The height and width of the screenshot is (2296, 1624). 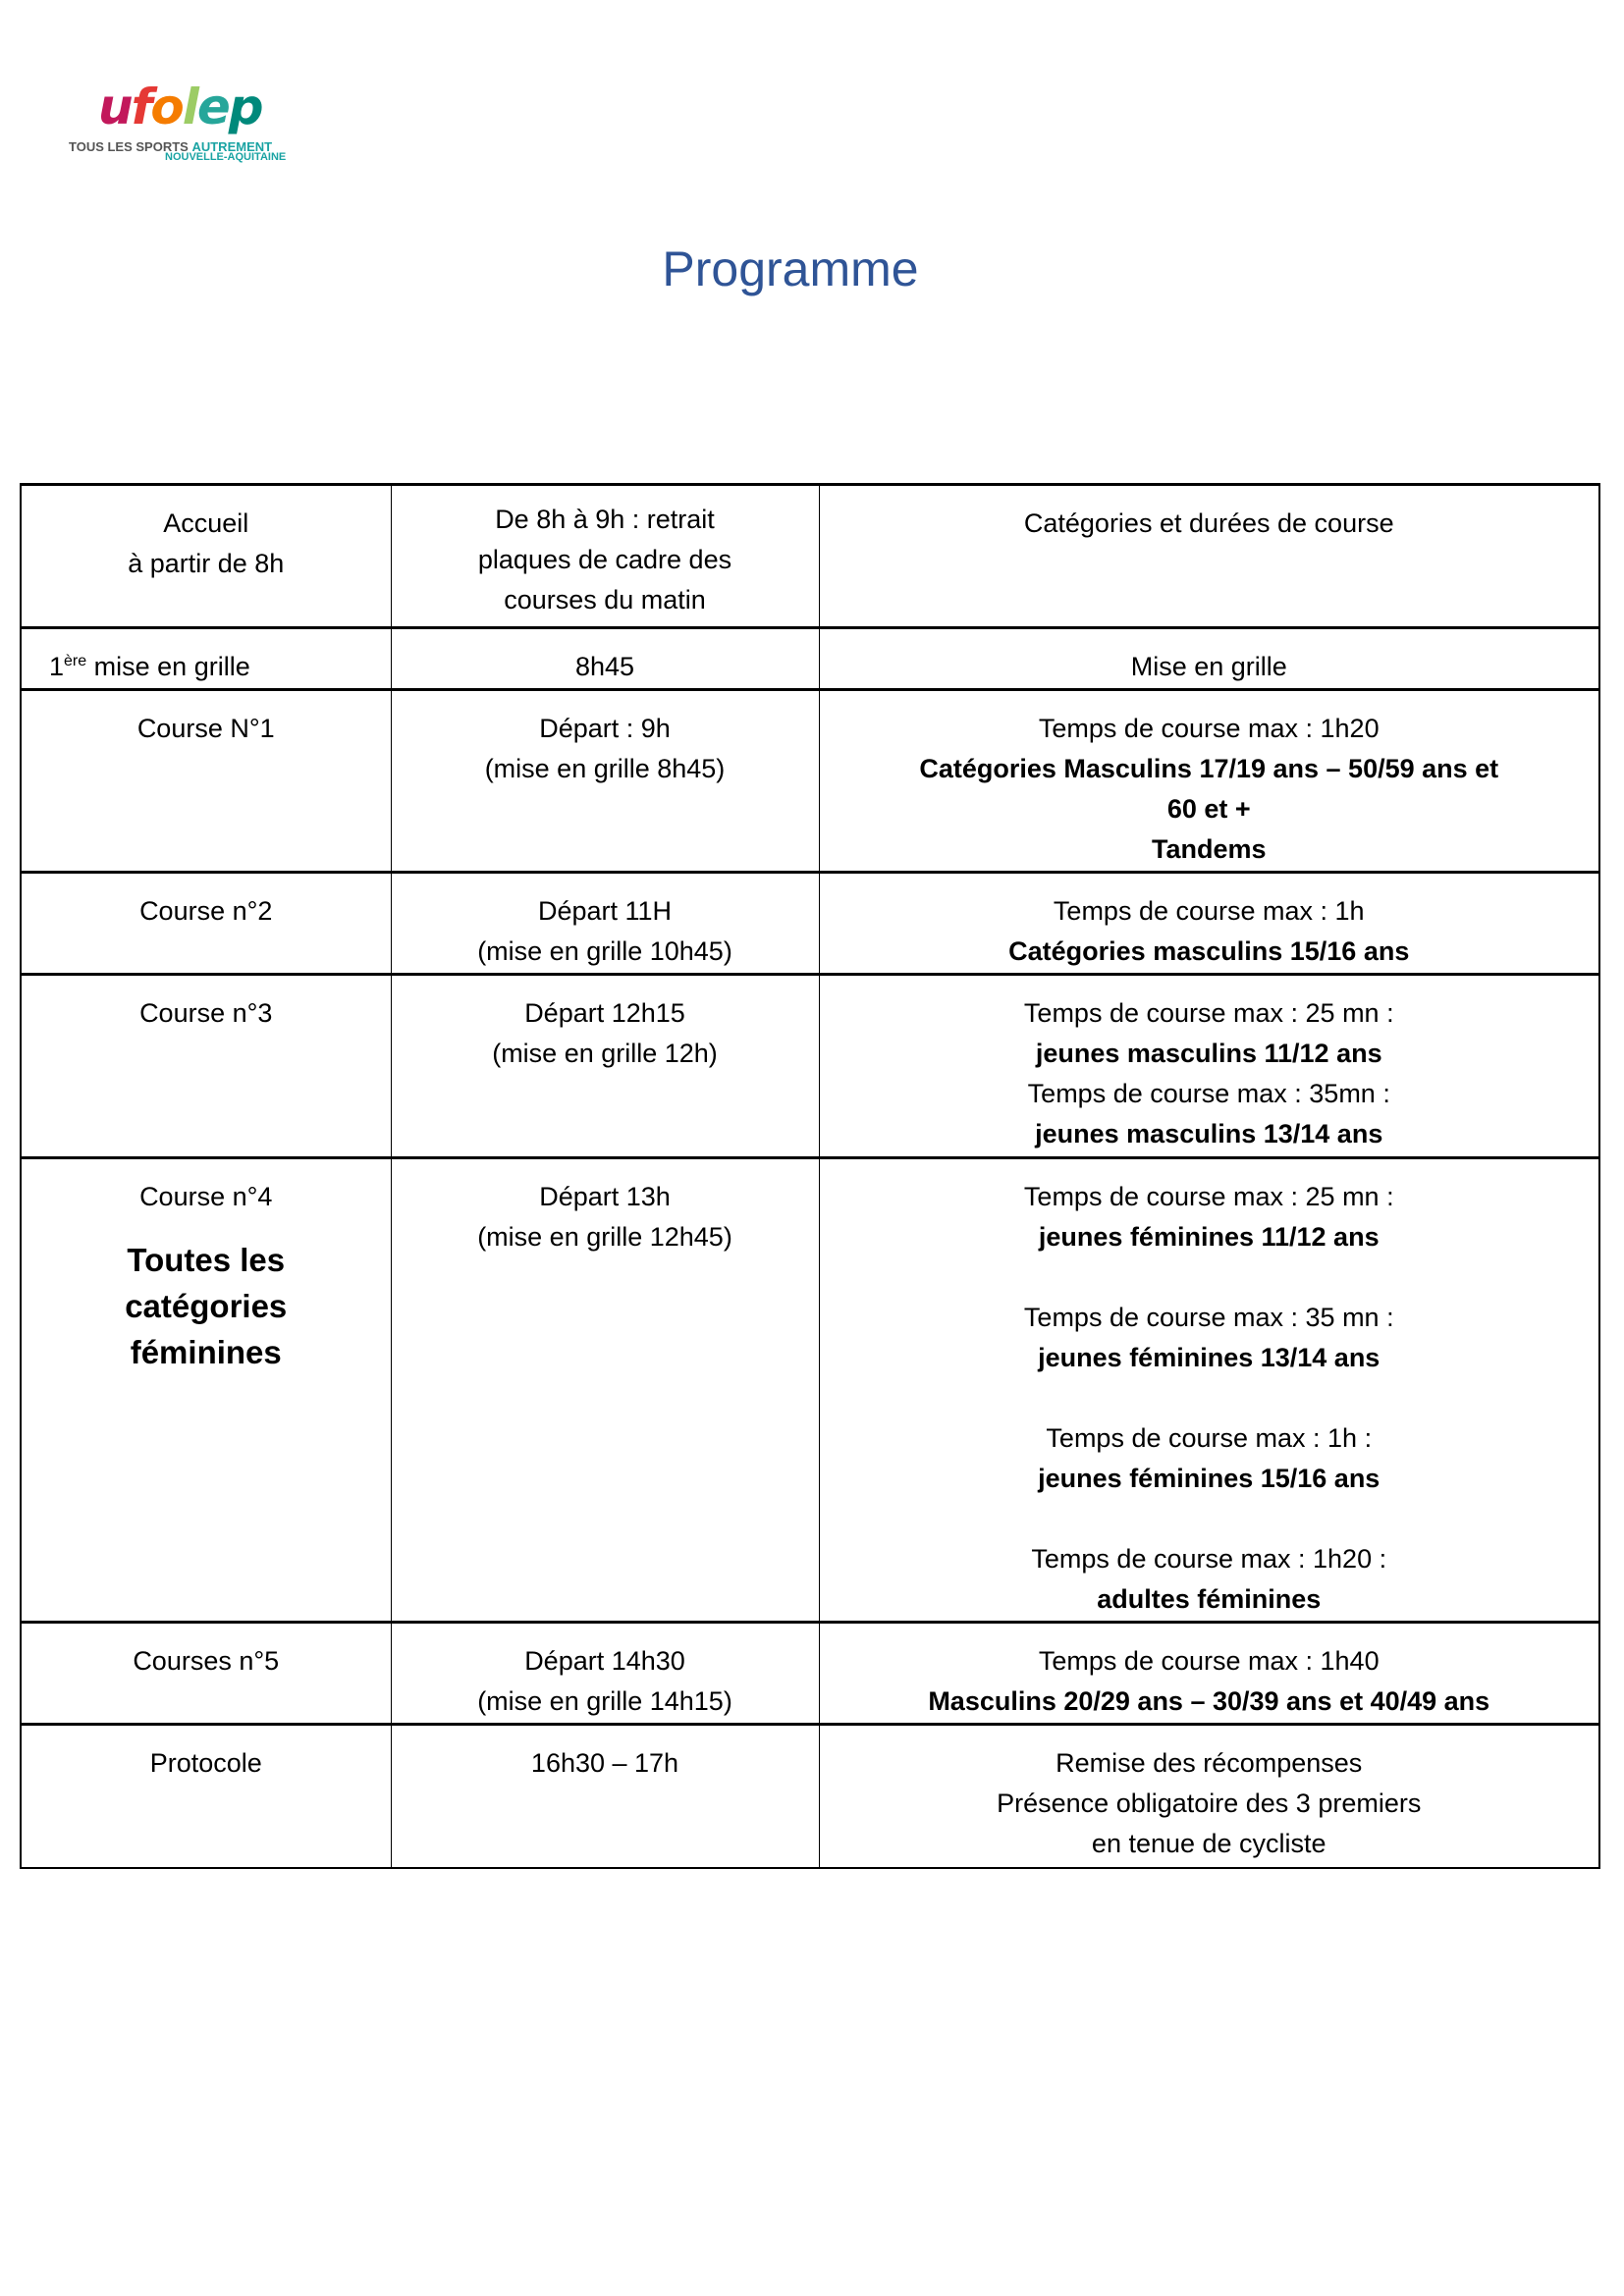 What do you see at coordinates (206, 1066) in the screenshot?
I see `cell: Course n°3` at bounding box center [206, 1066].